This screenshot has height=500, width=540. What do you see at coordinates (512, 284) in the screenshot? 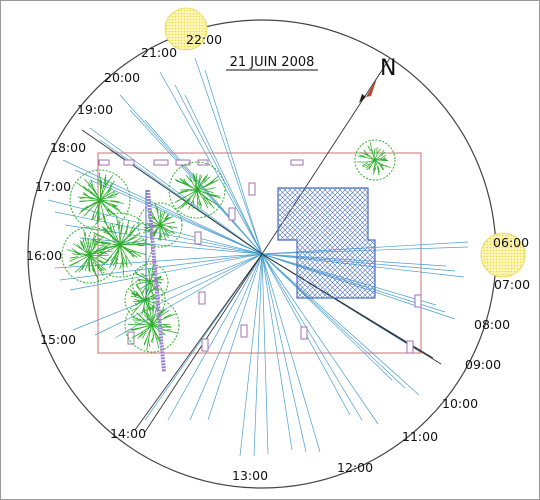
I see `hour-label: 07:00` at bounding box center [512, 284].